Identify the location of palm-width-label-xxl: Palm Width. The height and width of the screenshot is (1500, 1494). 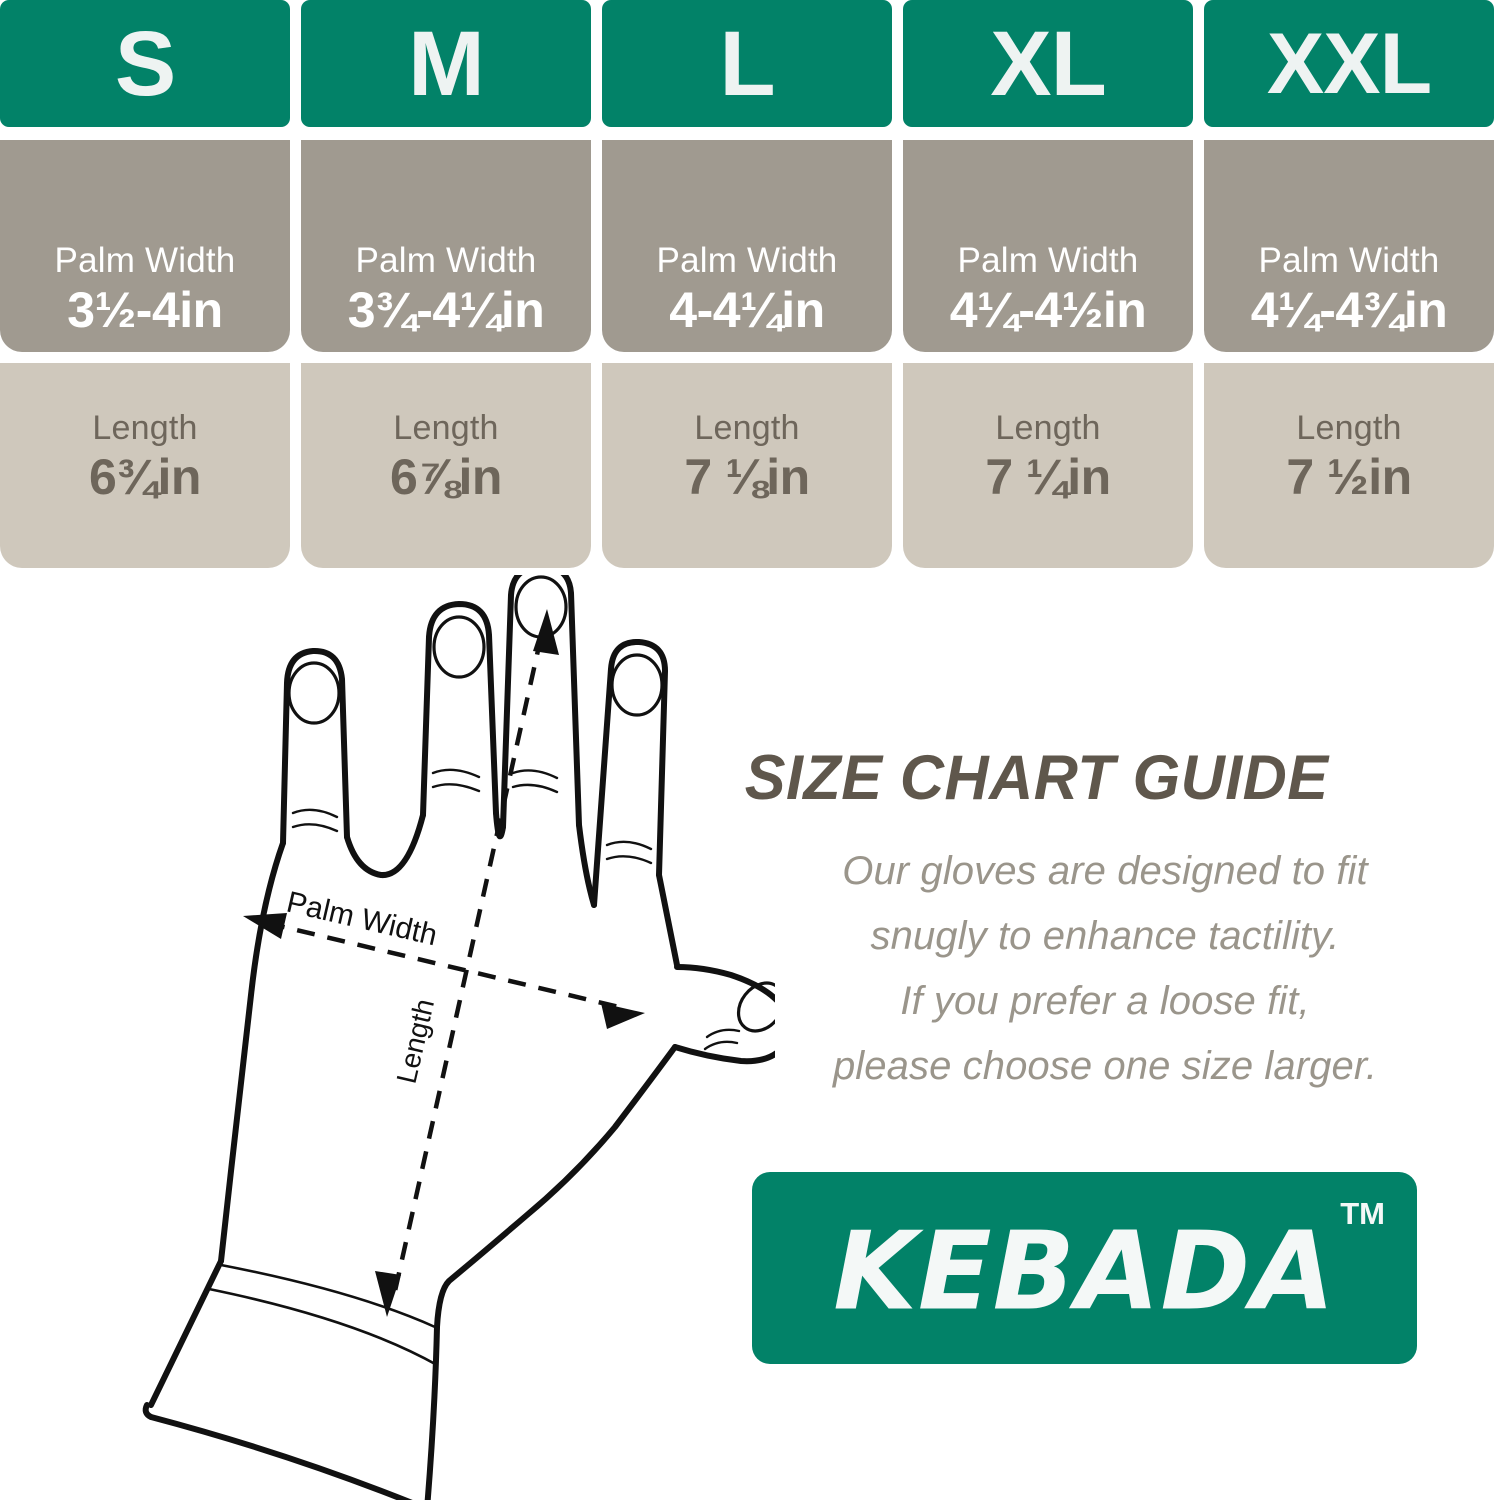
(1349, 260).